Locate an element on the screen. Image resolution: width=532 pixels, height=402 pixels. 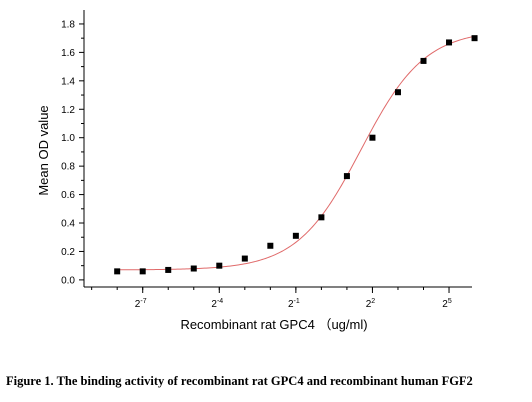
y-tick-label: 1.0 is located at coordinates (68, 138).